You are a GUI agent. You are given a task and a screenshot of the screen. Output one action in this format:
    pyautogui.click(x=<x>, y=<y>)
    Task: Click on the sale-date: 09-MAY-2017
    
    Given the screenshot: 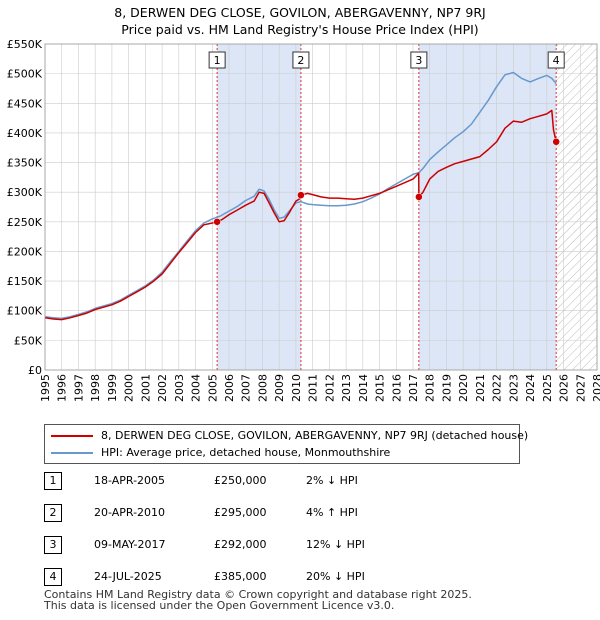 What is the action you would take?
    pyautogui.click(x=130, y=544)
    